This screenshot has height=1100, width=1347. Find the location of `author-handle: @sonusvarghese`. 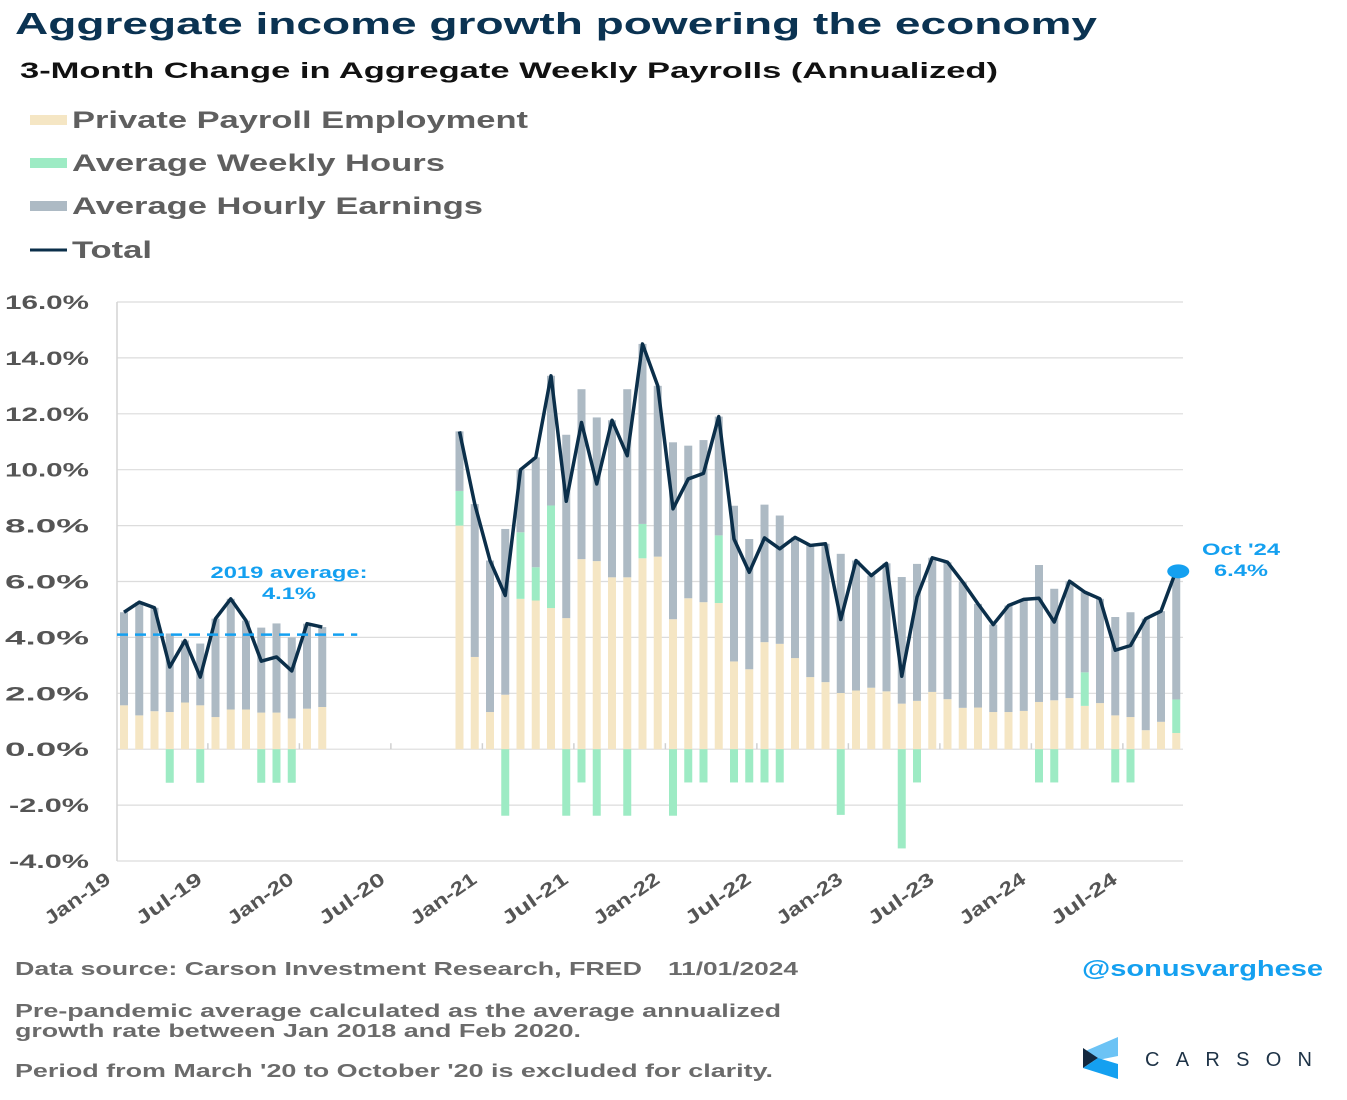

author-handle: @sonusvarghese is located at coordinates (1202, 968).